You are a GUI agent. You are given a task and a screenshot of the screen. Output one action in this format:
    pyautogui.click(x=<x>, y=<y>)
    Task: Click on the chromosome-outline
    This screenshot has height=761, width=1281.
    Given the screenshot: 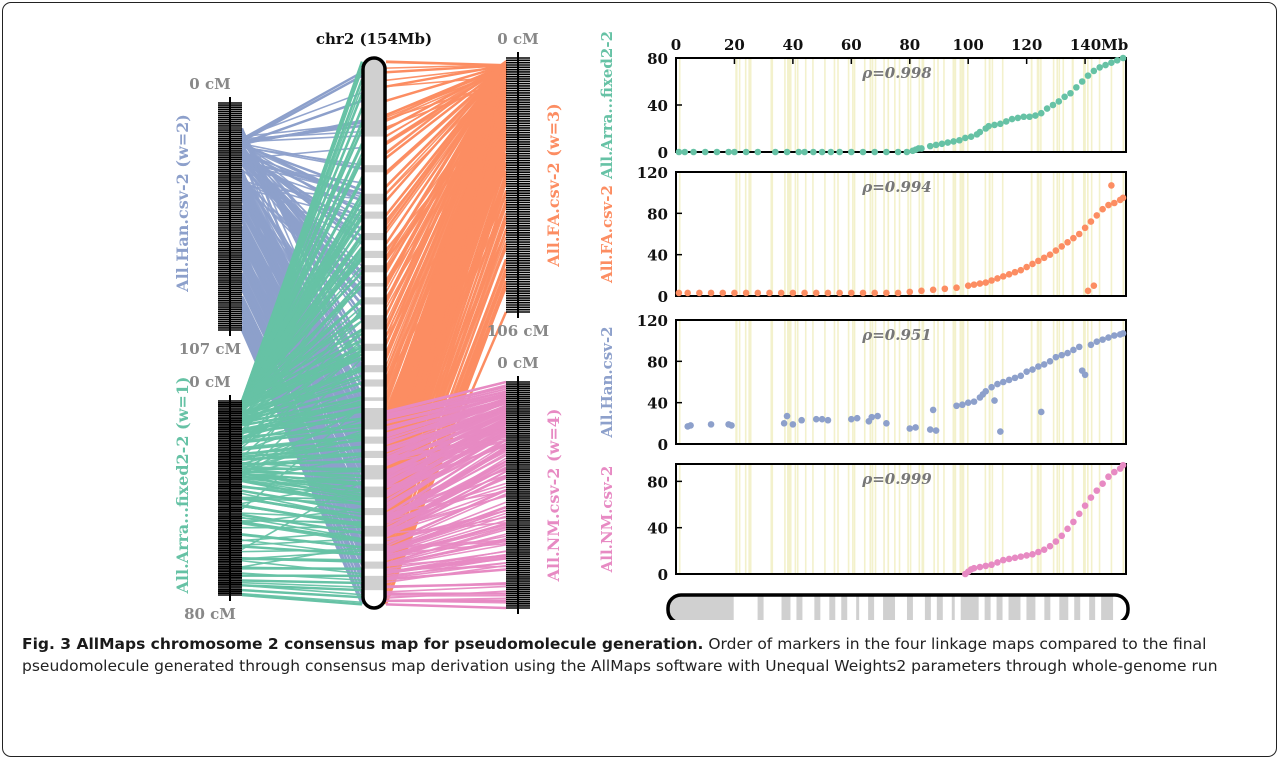 What is the action you would take?
    pyautogui.click(x=374, y=333)
    